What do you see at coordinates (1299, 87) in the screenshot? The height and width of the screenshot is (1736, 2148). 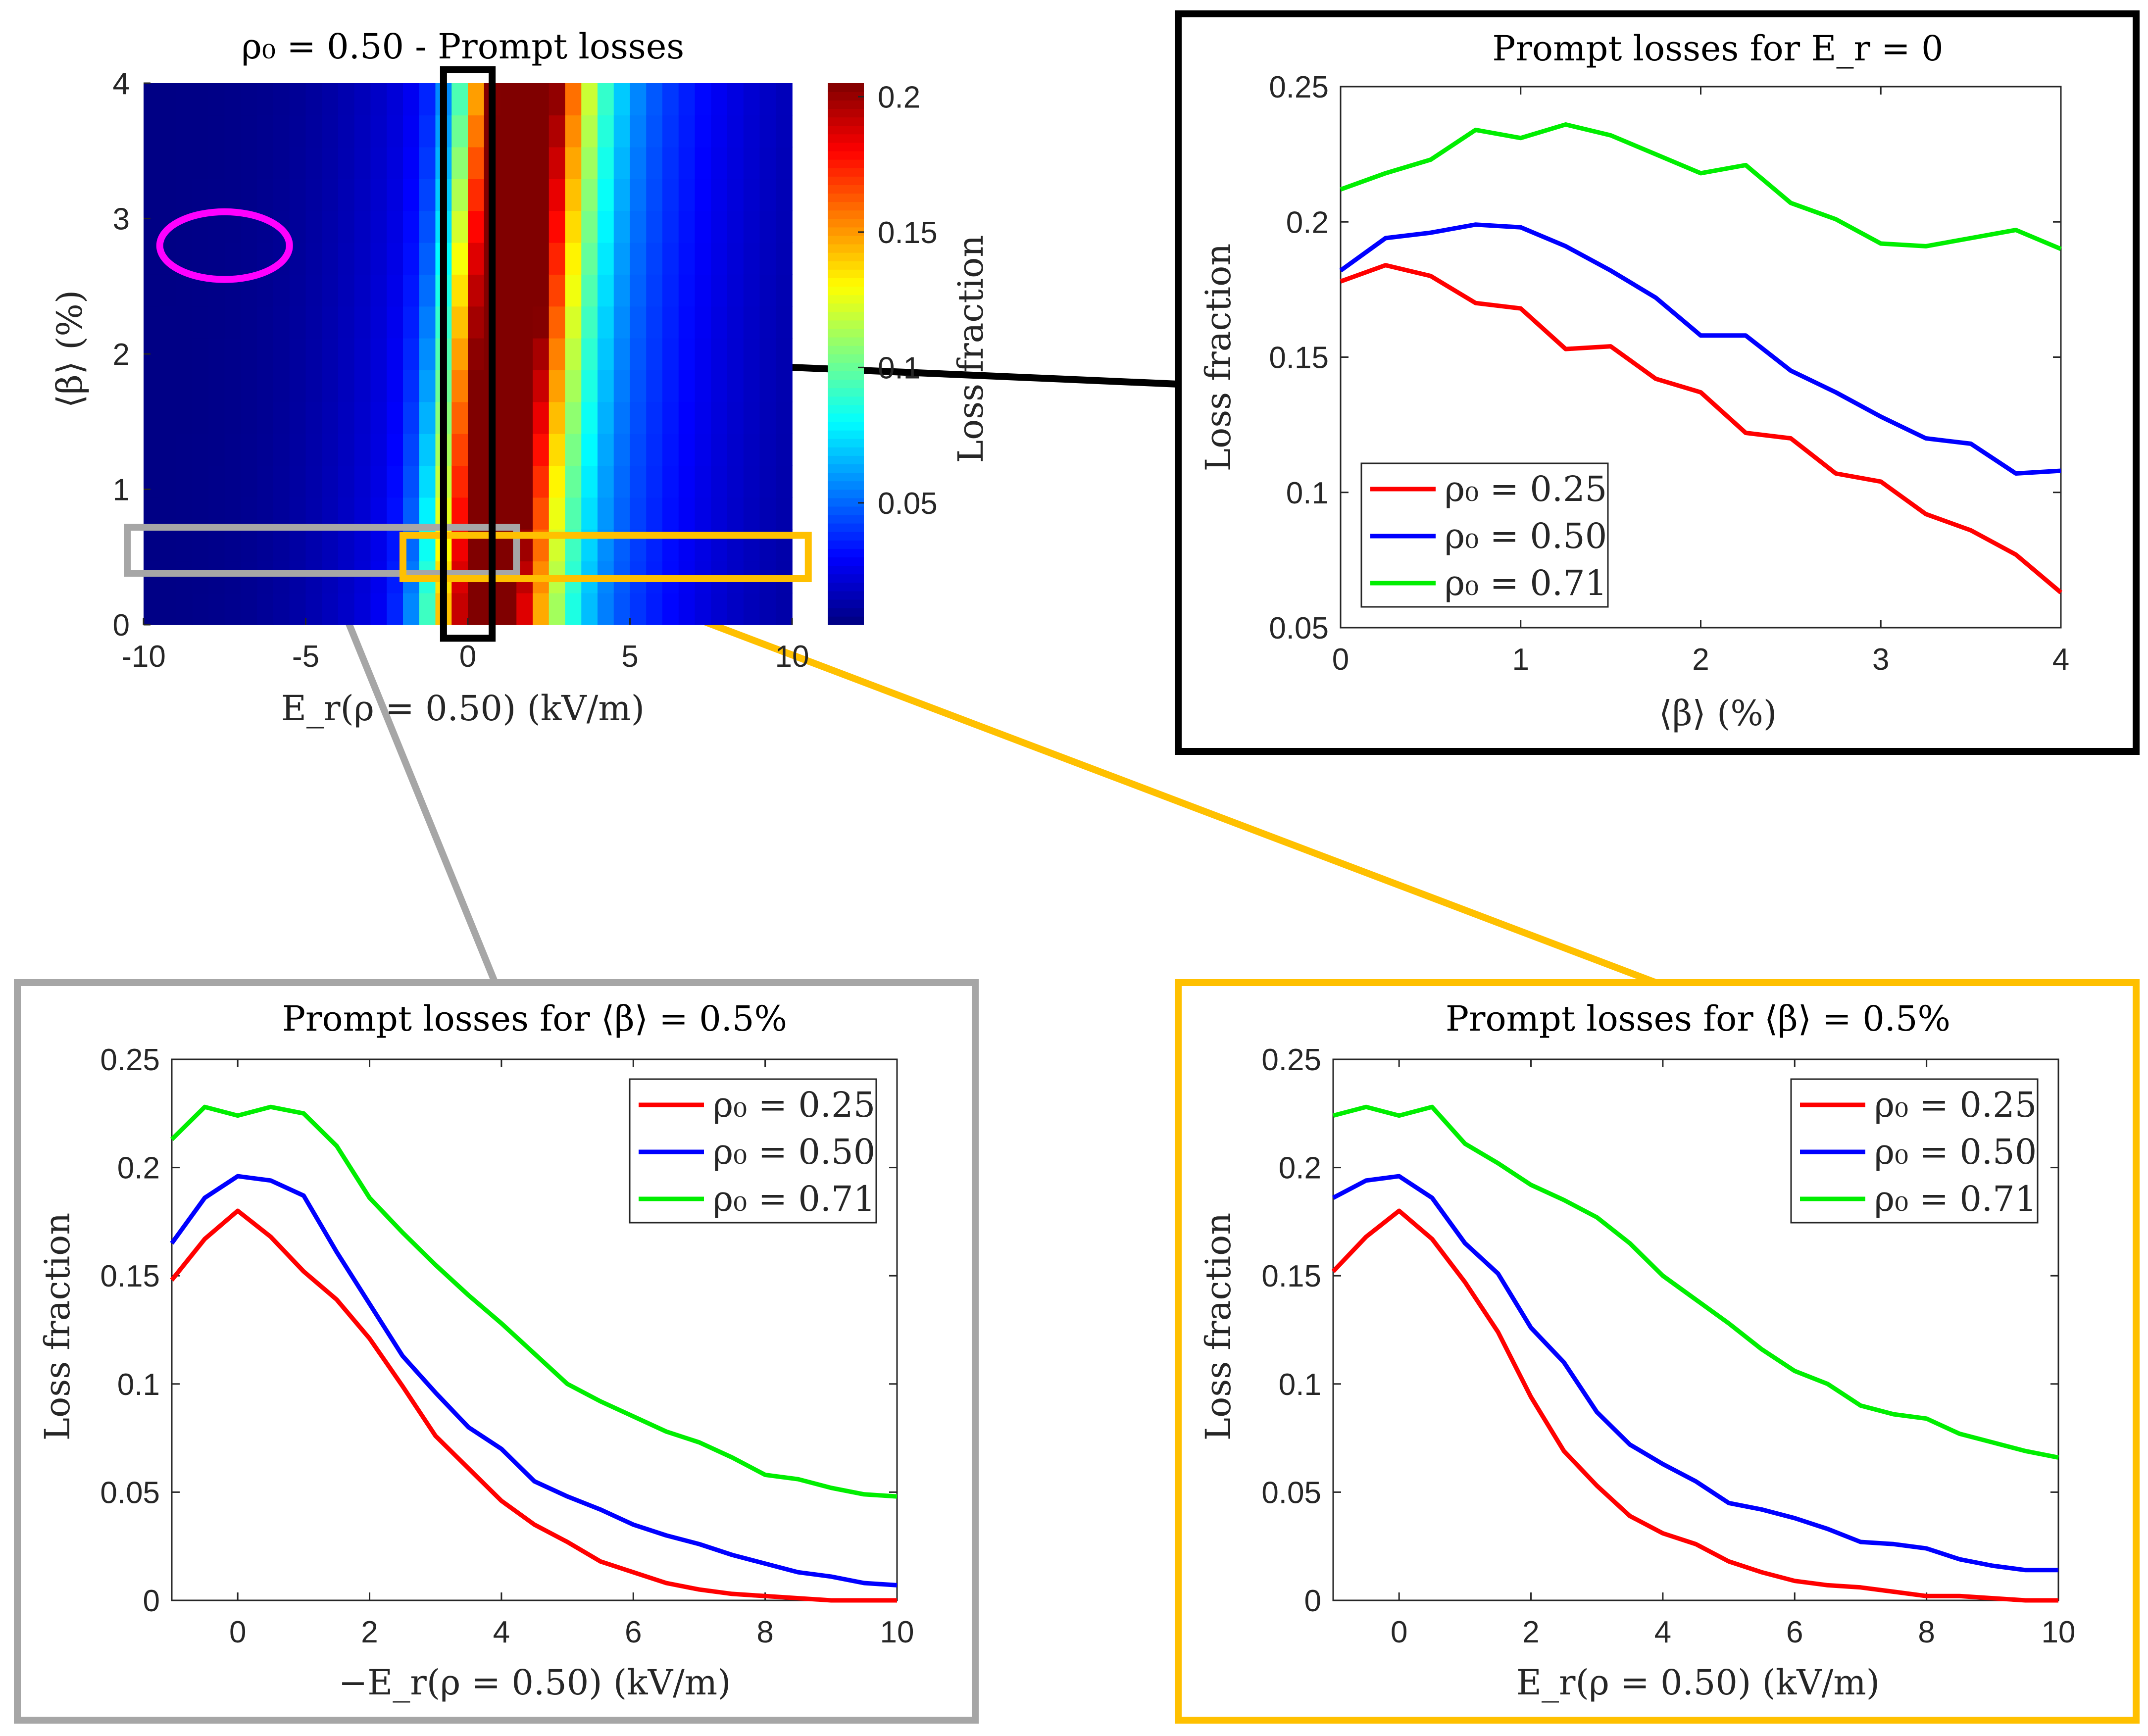 I see `y-tick-label: 0.25` at bounding box center [1299, 87].